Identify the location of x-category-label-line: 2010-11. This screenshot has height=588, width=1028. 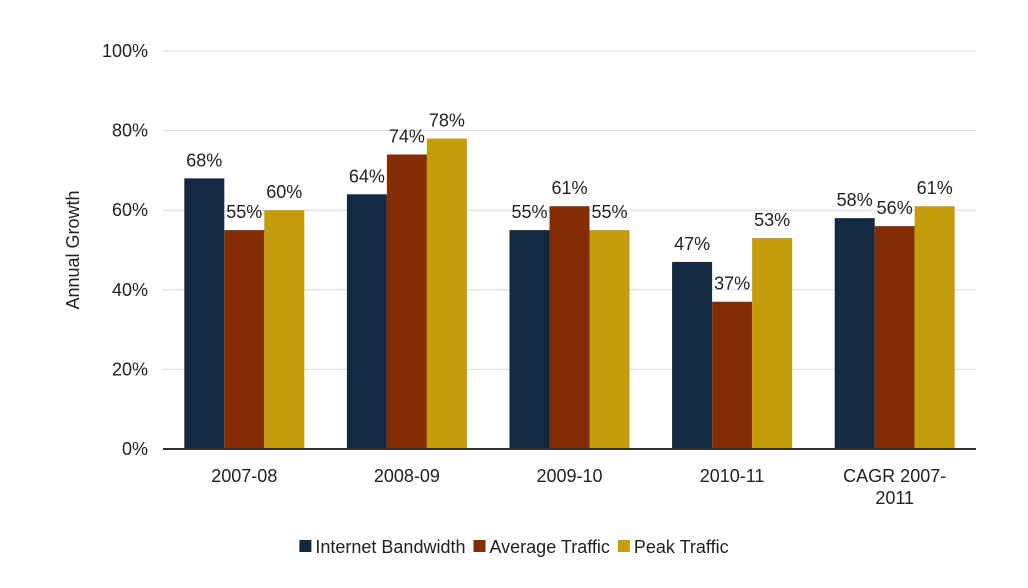
(732, 476).